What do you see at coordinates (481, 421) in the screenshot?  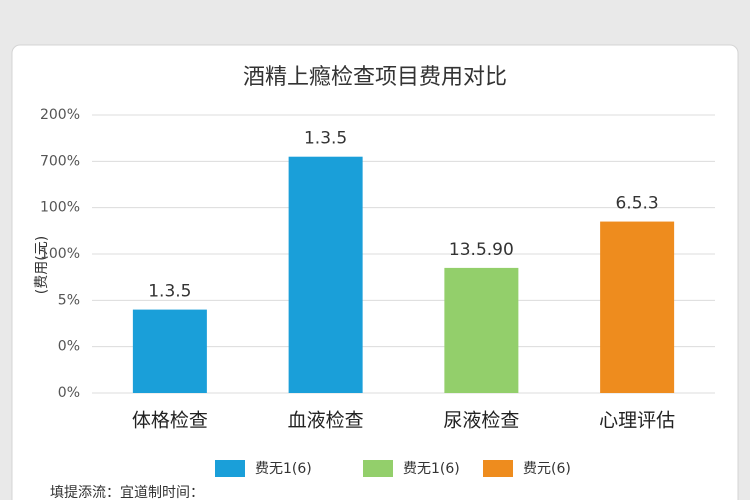 I see `x-tick-label: 尿液检查` at bounding box center [481, 421].